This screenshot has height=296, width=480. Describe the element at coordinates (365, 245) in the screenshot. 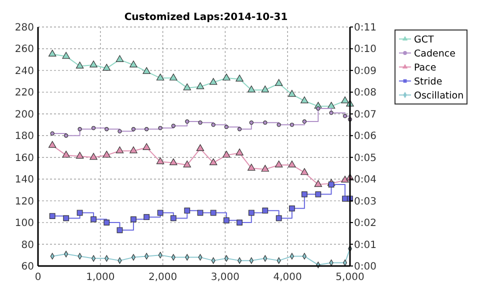

I see `y2-tick-label: 0:01` at that location.